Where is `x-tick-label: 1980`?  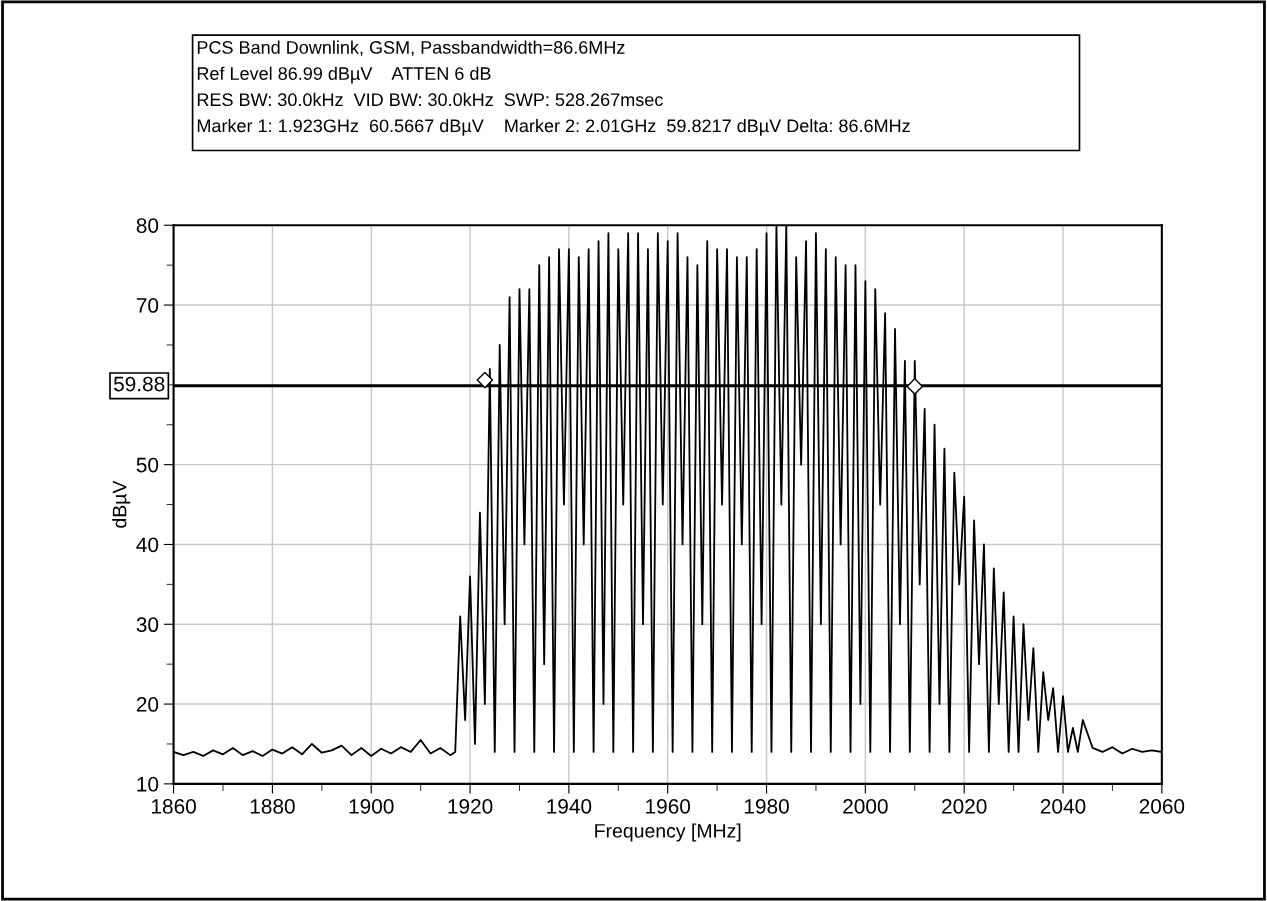
x-tick-label: 1980 is located at coordinates (766, 806).